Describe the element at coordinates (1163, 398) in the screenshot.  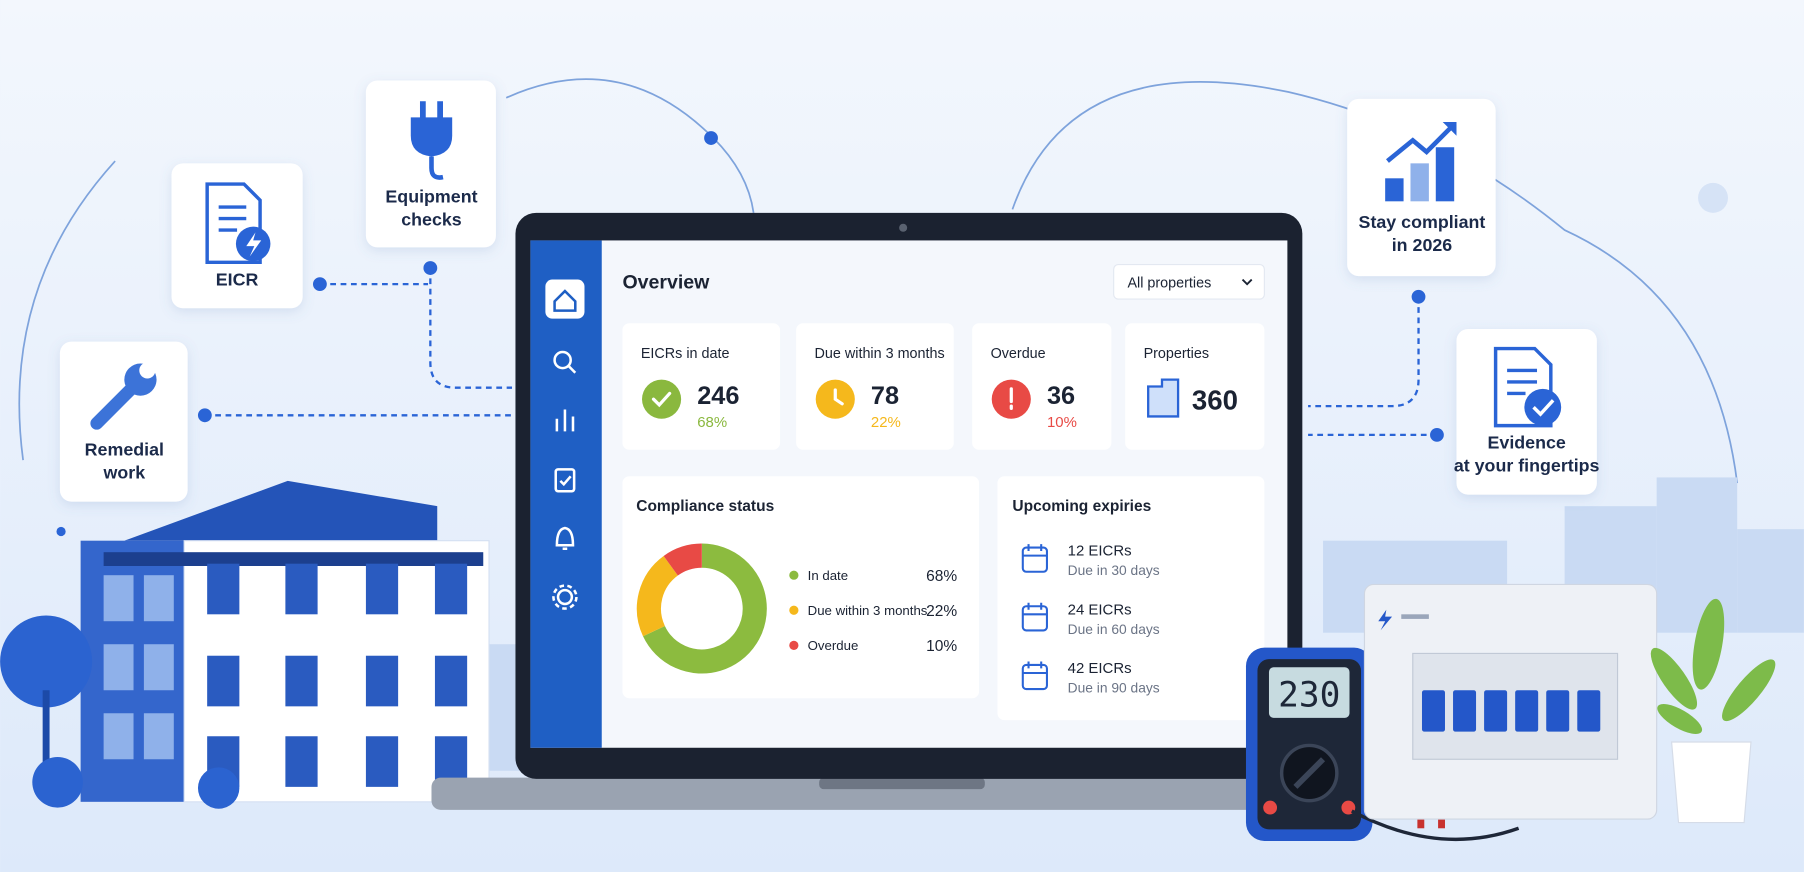
I see `building-icon` at that location.